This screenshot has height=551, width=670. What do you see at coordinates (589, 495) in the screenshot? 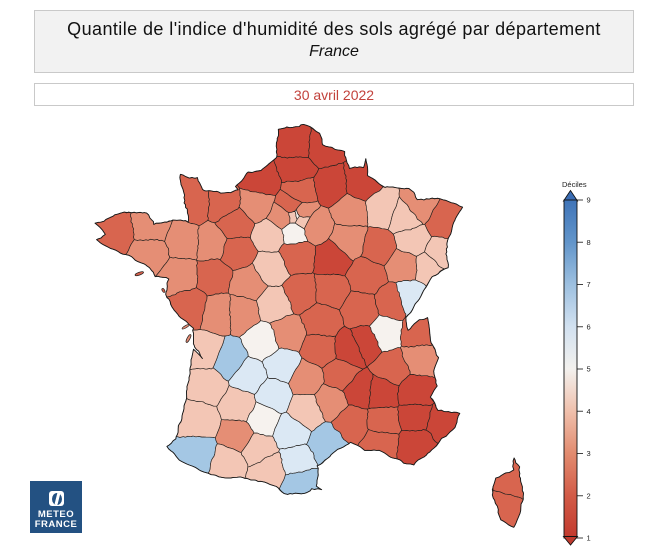
I see `svg-text: 2` at bounding box center [589, 495].